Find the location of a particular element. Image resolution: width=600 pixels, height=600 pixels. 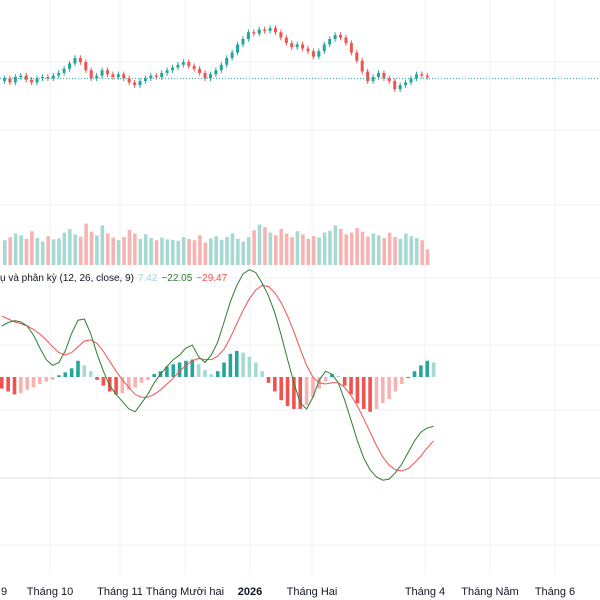

x-tick-label: Tháng Hai is located at coordinates (312, 592).